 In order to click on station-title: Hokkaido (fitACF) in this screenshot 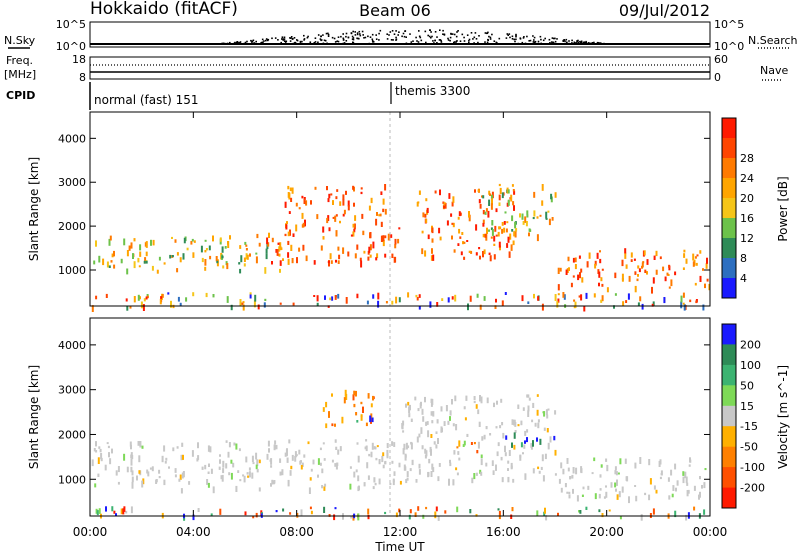, I will do `click(164, 9)`.